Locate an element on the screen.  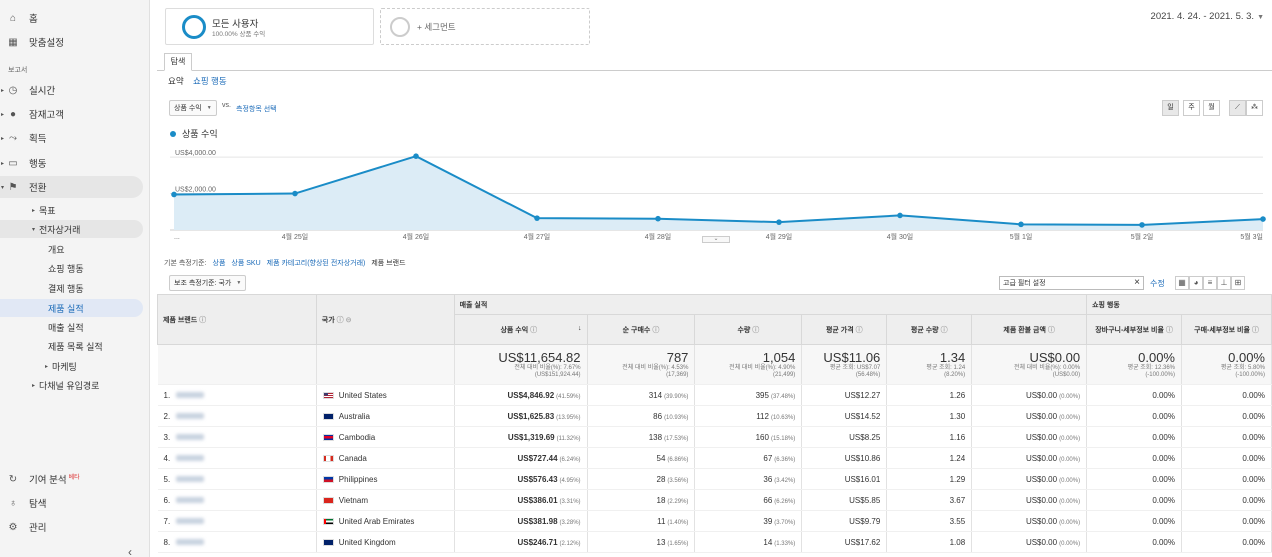
col-quantity-header: 수량 ⓘ is located at coordinates (748, 329).